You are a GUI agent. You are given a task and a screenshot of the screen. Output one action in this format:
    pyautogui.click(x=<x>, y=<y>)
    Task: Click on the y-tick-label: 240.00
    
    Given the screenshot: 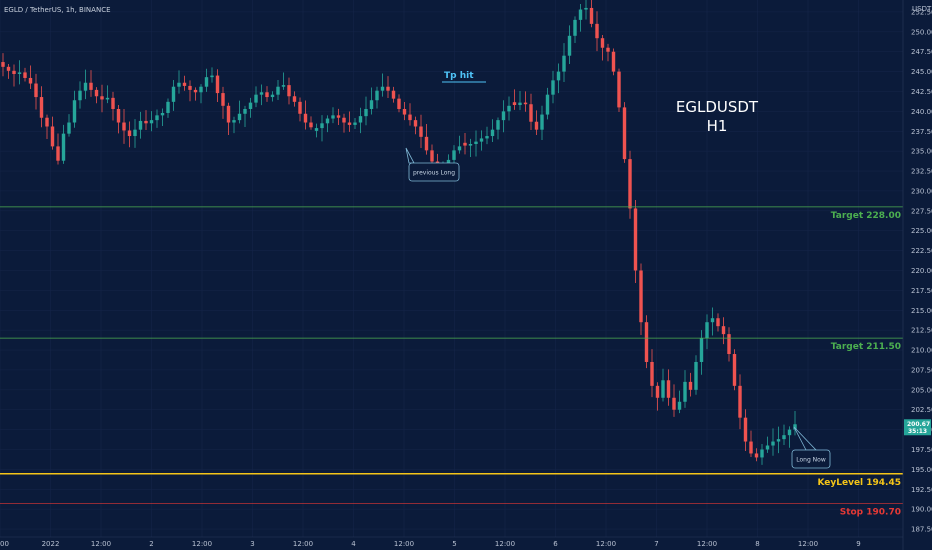 What is the action you would take?
    pyautogui.click(x=921, y=112)
    